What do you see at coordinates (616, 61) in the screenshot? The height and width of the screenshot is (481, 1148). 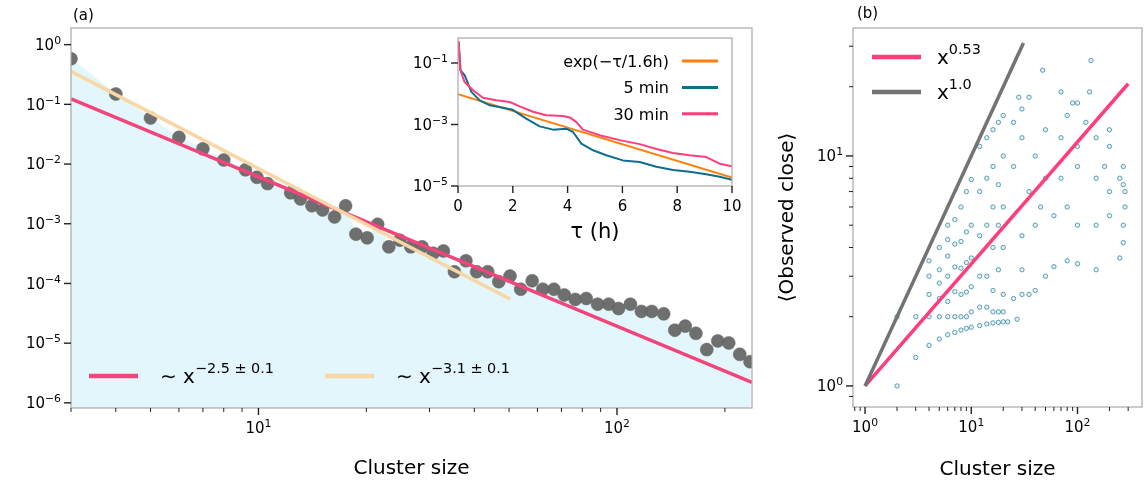 I see `legend-label: exp(−τ/1.6h)` at bounding box center [616, 61].